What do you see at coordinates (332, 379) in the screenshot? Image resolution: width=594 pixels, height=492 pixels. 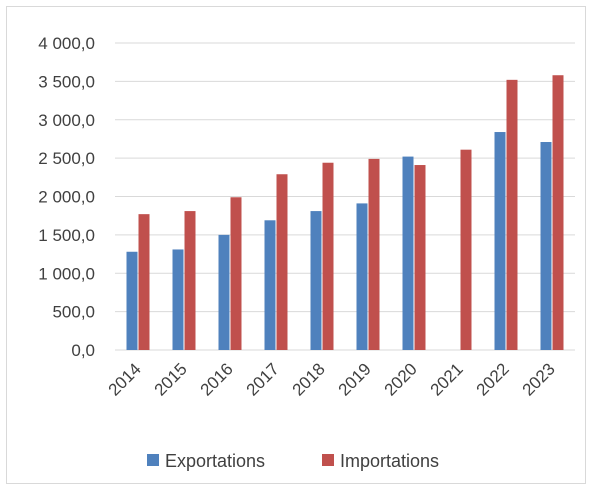 I see `x-axis-labels: 2014 2015 2016 2017 2018 2019 2020 2021 2022 2023` at bounding box center [332, 379].